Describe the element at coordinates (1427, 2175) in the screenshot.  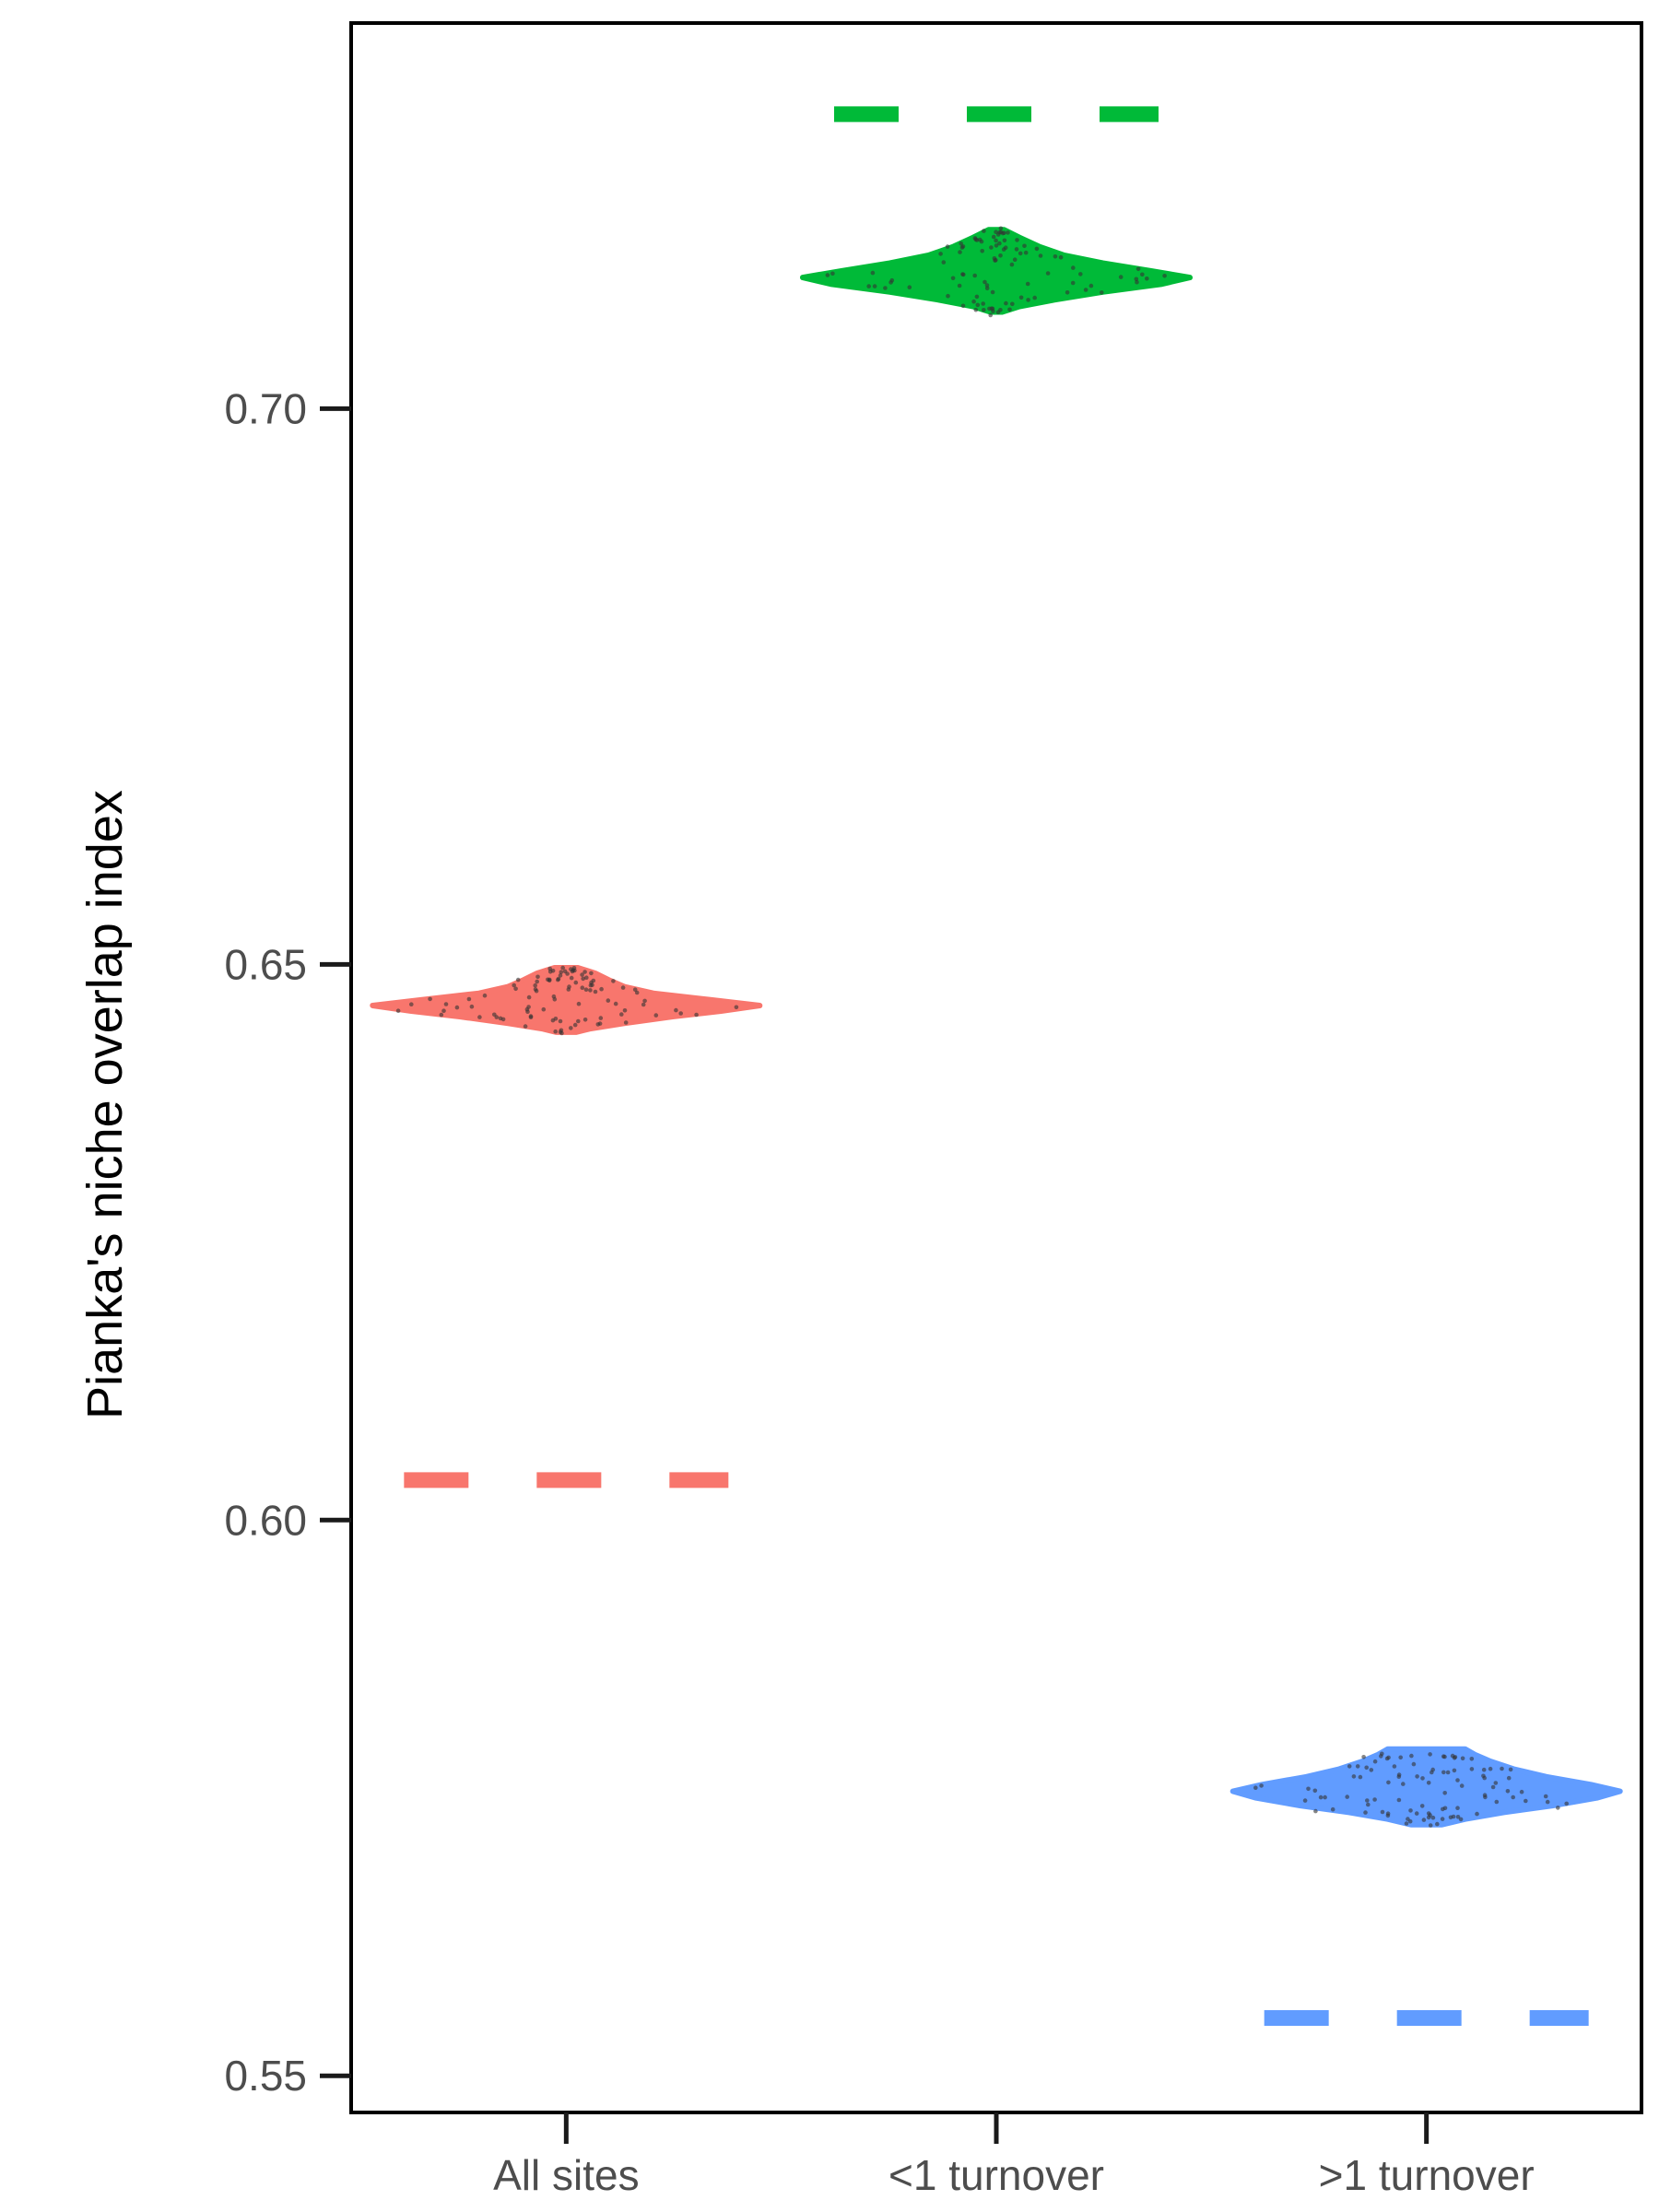
I see `x-tick-label: >1 turnover` at that location.